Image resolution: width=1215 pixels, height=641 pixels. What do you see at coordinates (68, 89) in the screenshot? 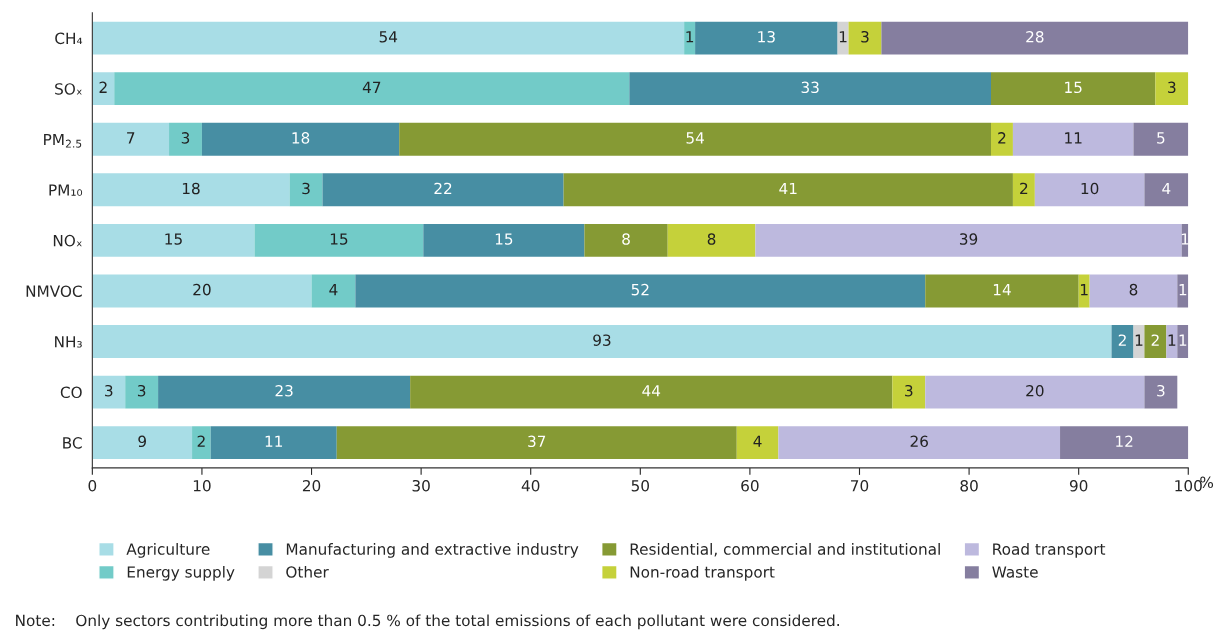
I see `y-tick-label: SOₓ` at bounding box center [68, 89].